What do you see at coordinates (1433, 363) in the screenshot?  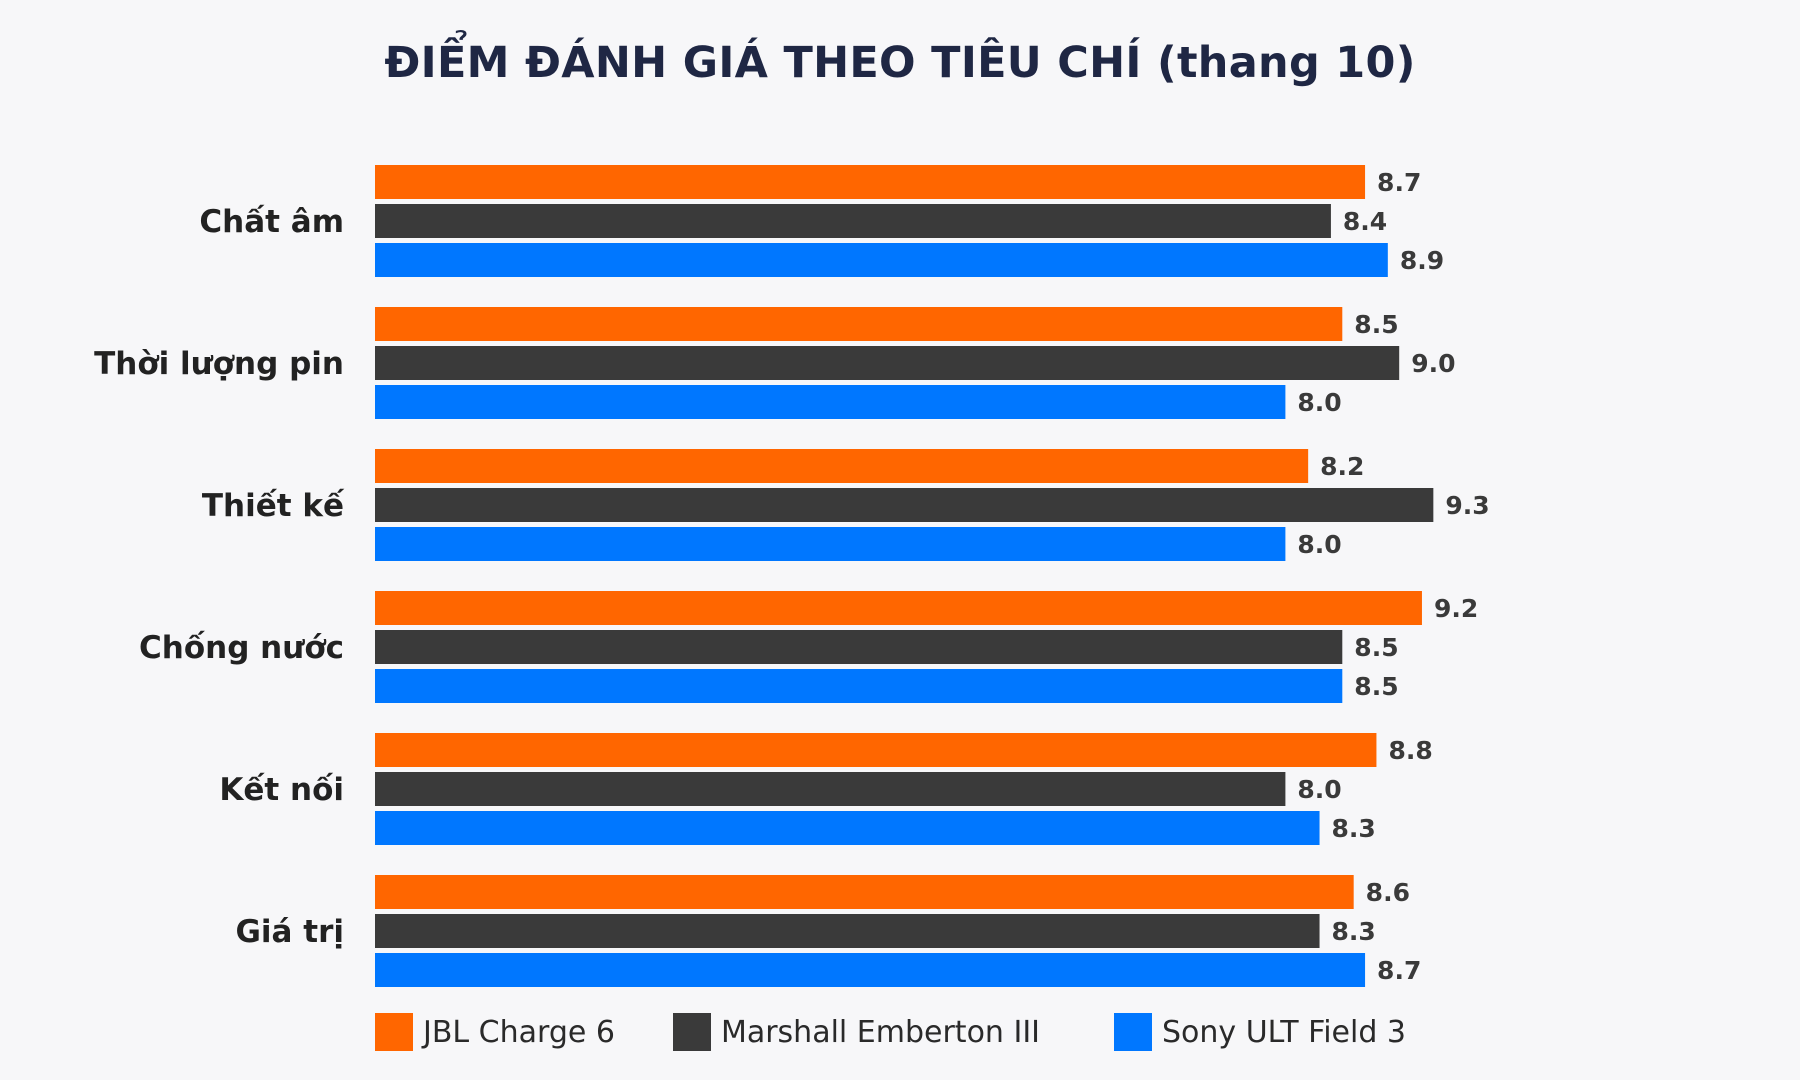 I see `value-label: 9.0` at bounding box center [1433, 363].